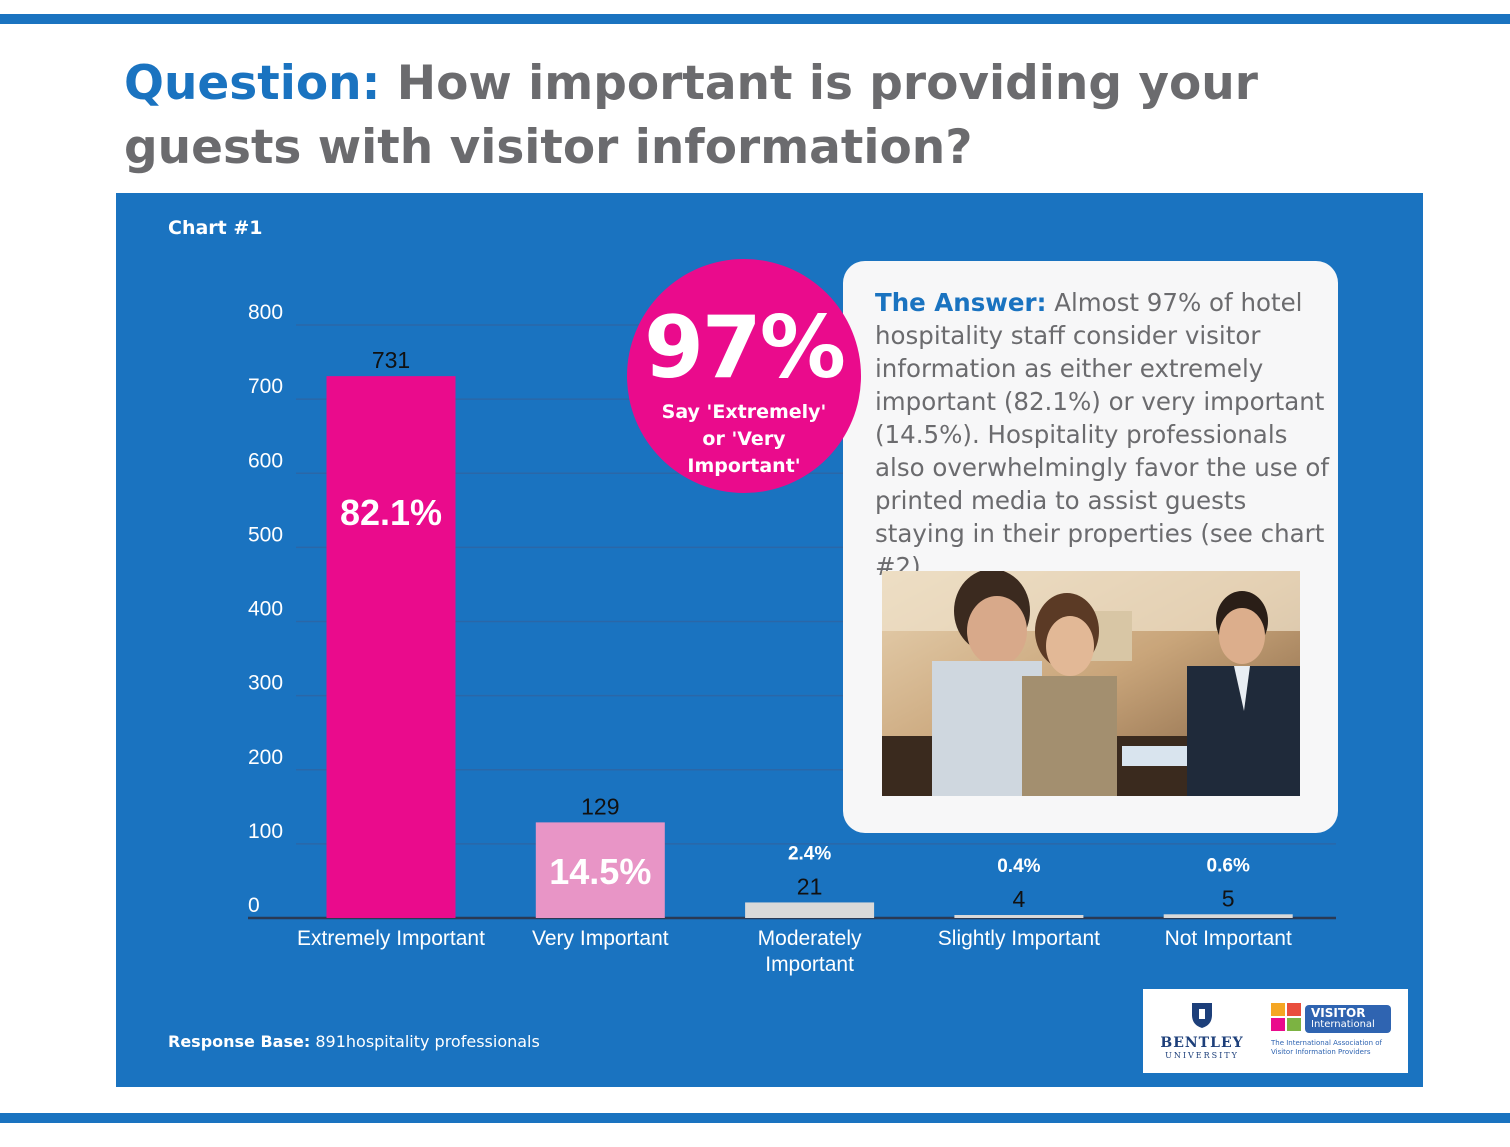 This screenshot has width=1510, height=1147. What do you see at coordinates (810, 938) in the screenshot?
I see `x-category-label: Moderately` at bounding box center [810, 938].